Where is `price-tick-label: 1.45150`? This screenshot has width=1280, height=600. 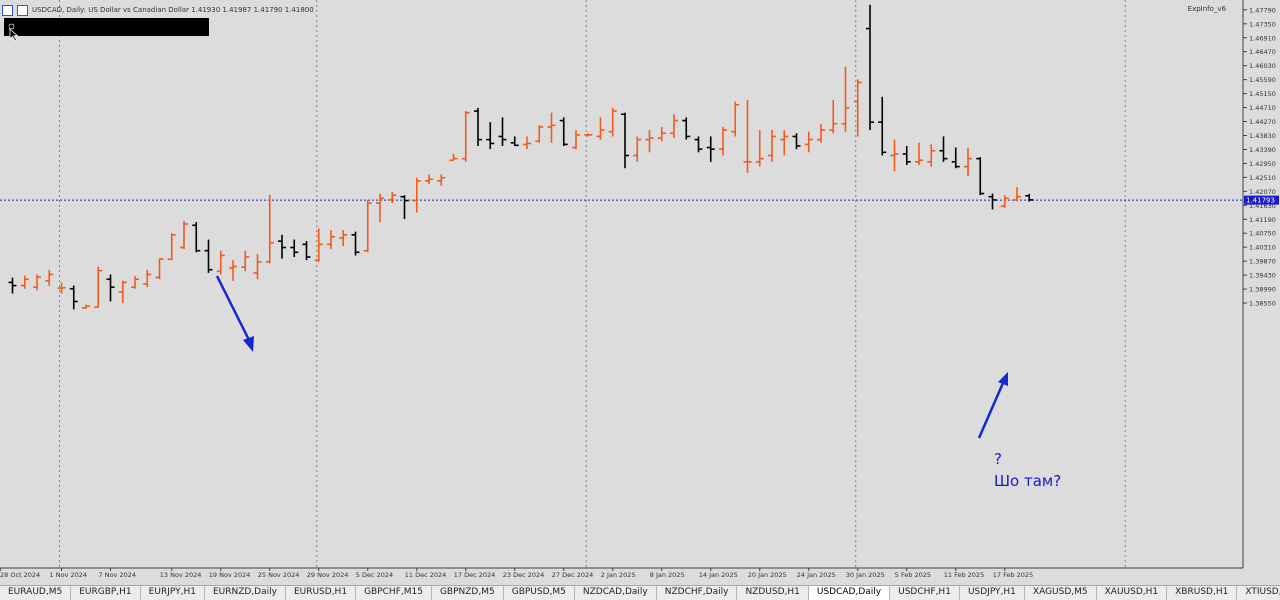 price-tick-label: 1.45150 is located at coordinates (1262, 94).